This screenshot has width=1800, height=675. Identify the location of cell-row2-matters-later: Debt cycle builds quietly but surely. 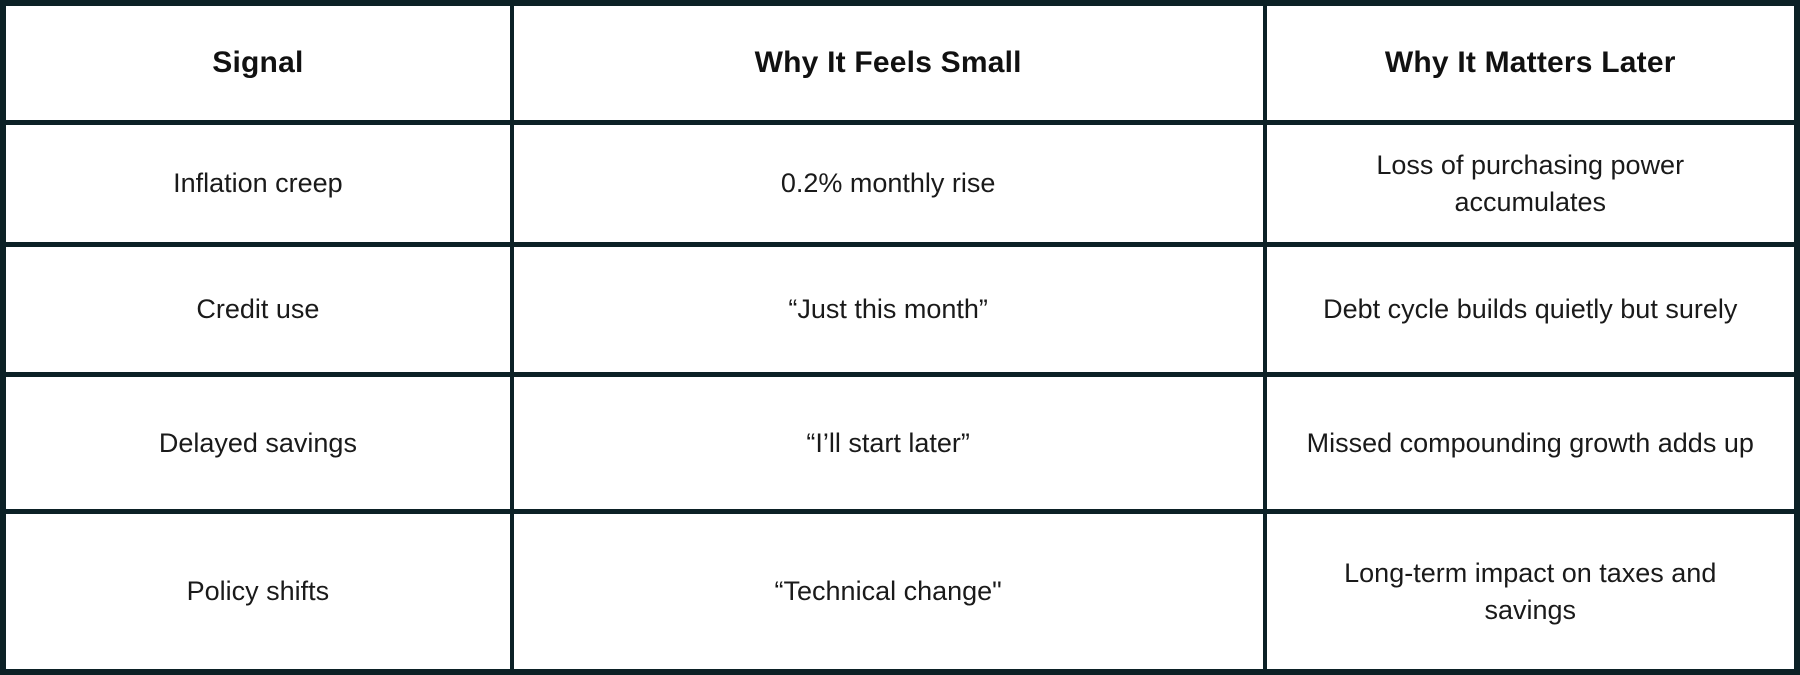
(1530, 312).